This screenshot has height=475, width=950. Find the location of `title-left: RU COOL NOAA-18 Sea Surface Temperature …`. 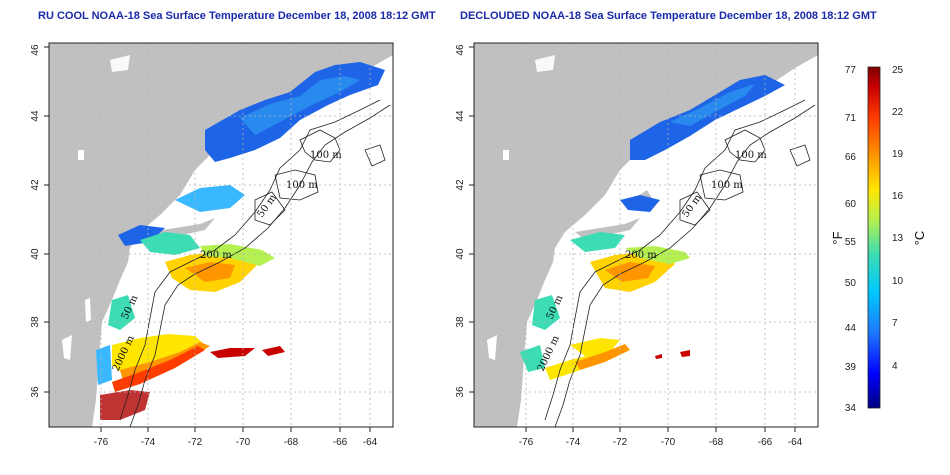

title-left: RU COOL NOAA-18 Sea Surface Temperature … is located at coordinates (237, 16).